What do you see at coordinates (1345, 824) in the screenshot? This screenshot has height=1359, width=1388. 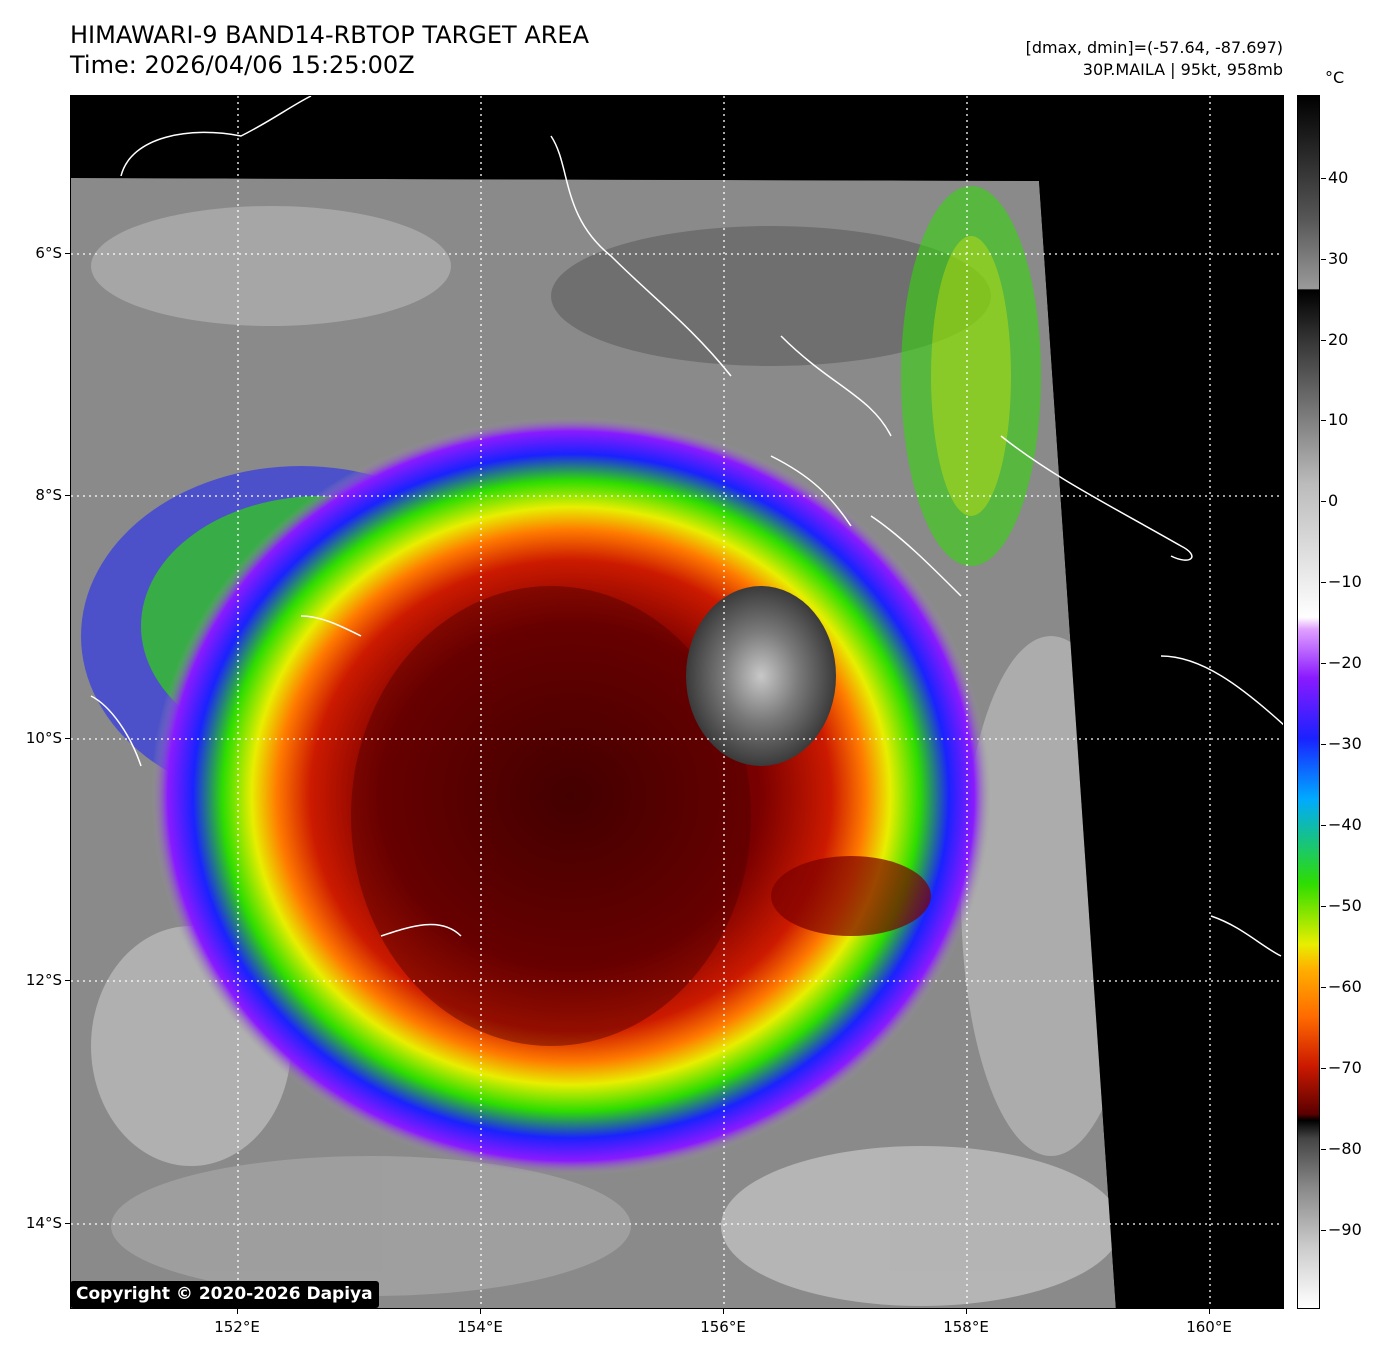 I see `cb-label: −40` at bounding box center [1345, 824].